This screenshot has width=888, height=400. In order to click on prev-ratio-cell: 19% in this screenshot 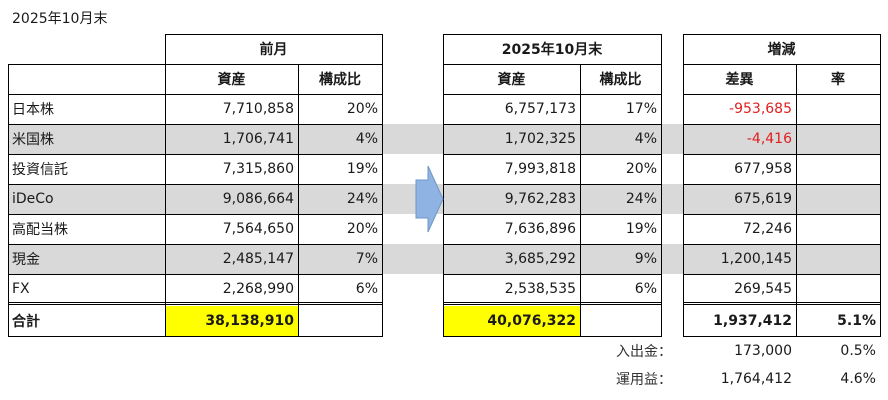, I will do `click(362, 169)`.